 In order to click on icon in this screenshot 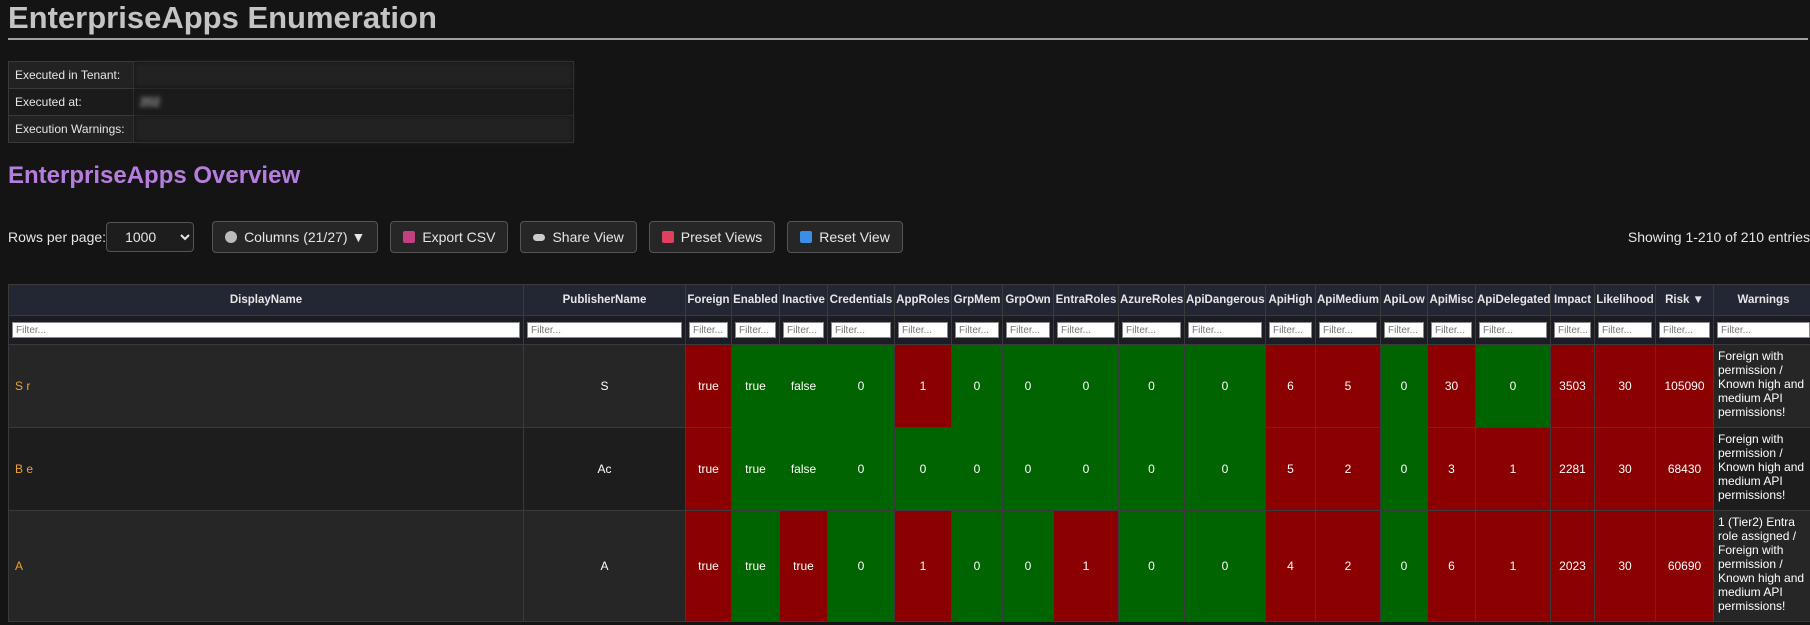, I will do `click(667, 237)`.